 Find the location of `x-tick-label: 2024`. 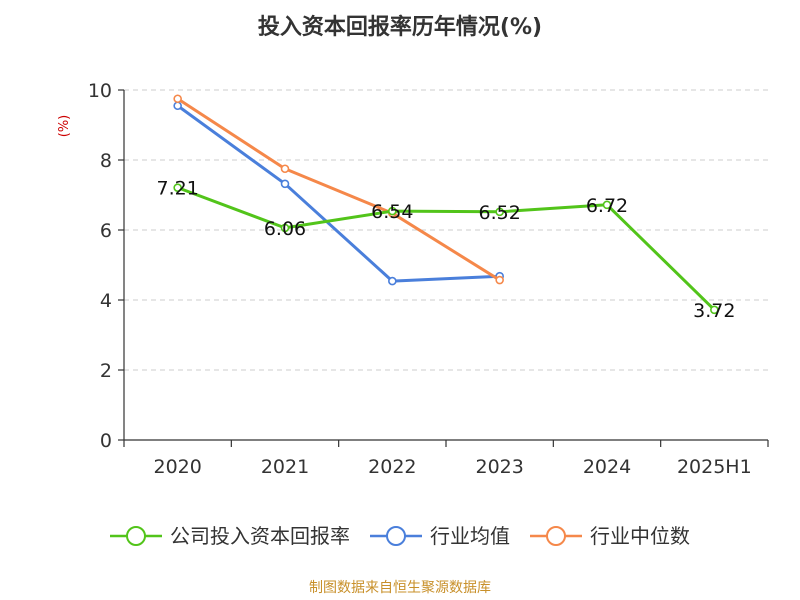

x-tick-label: 2024 is located at coordinates (607, 467).